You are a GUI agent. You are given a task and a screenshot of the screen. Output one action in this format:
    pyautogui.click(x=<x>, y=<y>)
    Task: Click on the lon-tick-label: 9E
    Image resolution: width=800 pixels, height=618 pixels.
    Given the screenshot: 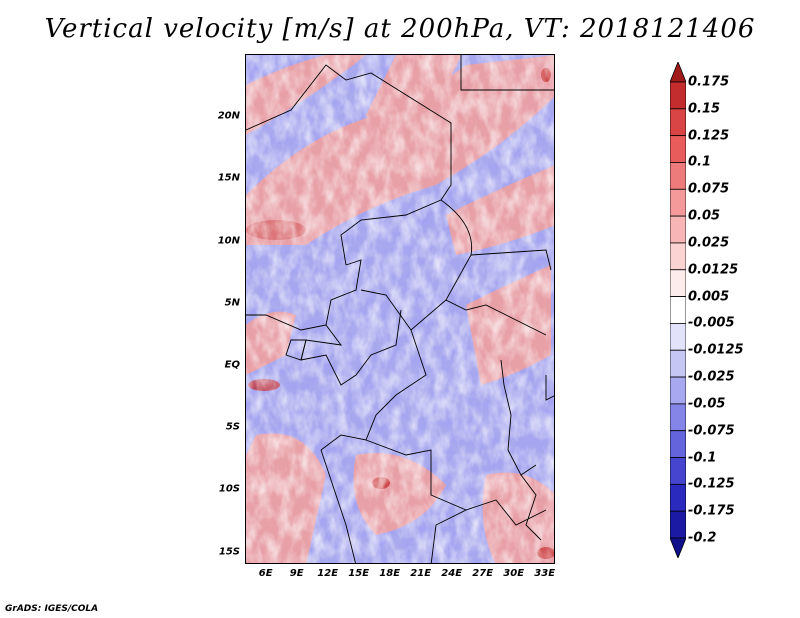 What is the action you would take?
    pyautogui.click(x=296, y=573)
    